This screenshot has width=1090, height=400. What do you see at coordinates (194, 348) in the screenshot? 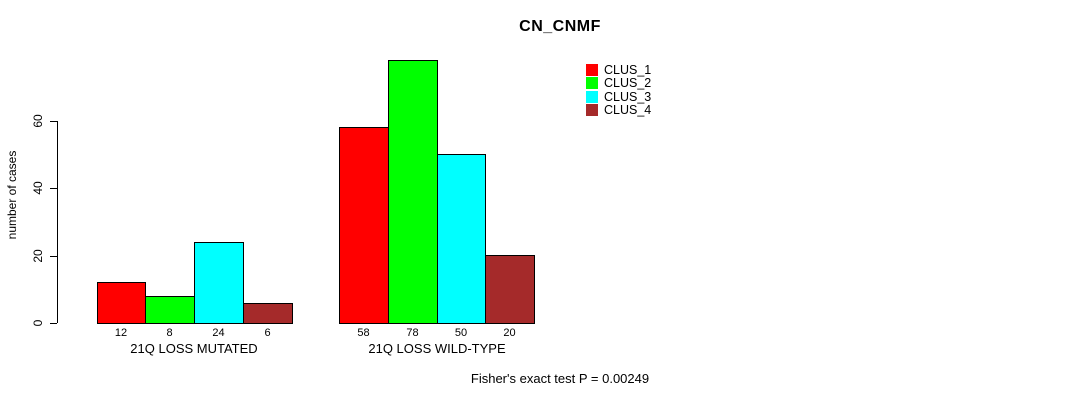
I see `x-category-label: 21Q LOSS MUTATED` at bounding box center [194, 348].